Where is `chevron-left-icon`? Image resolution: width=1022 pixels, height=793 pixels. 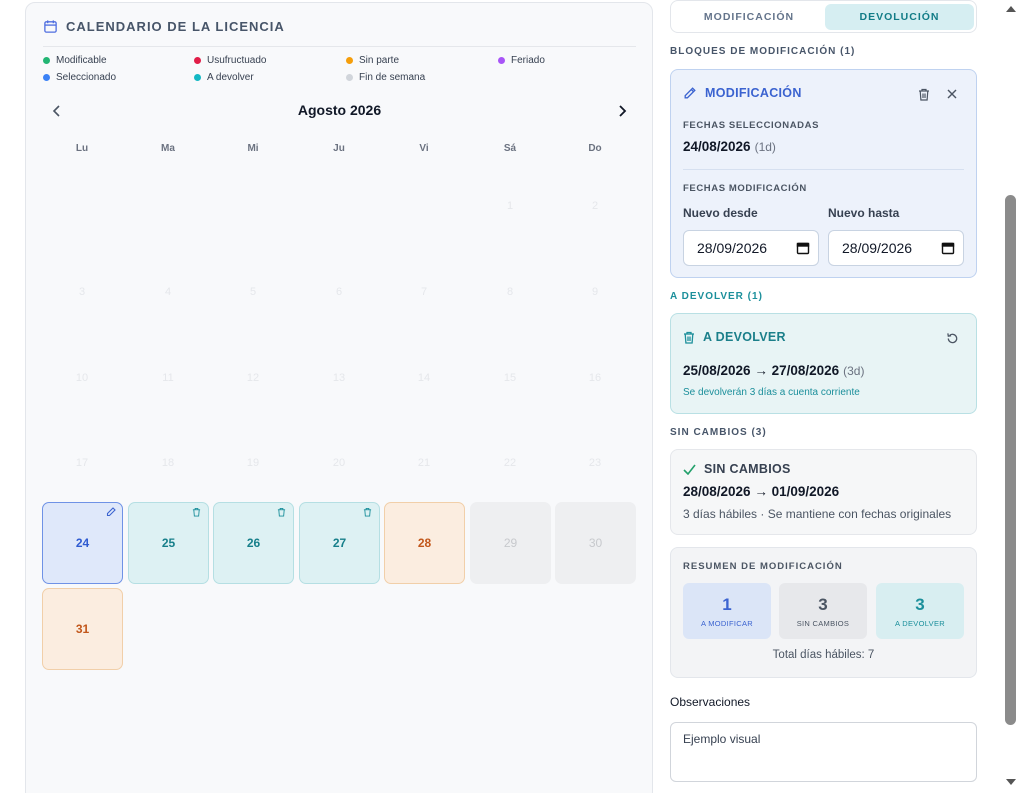
chevron-left-icon is located at coordinates (56, 111).